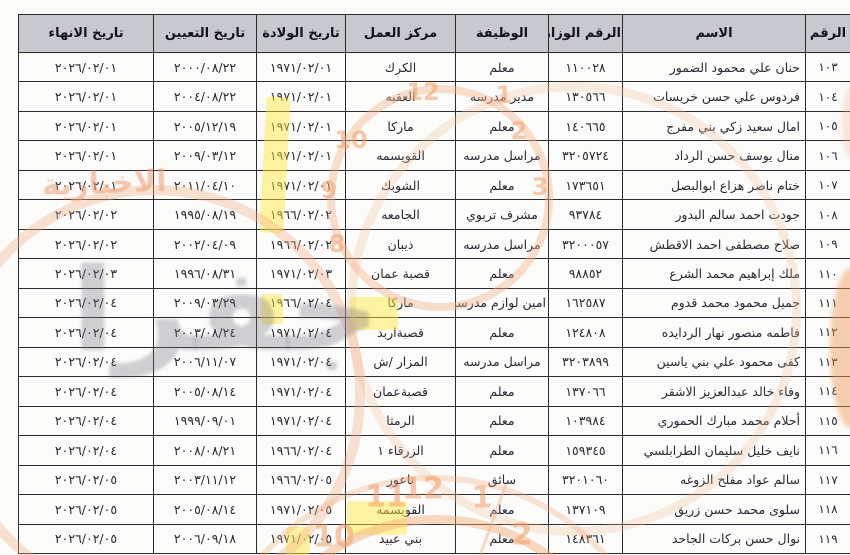 Image resolution: width=850 pixels, height=555 pixels. I want to click on cell-ministry-no: ٩٨٨٥٢, so click(585, 273).